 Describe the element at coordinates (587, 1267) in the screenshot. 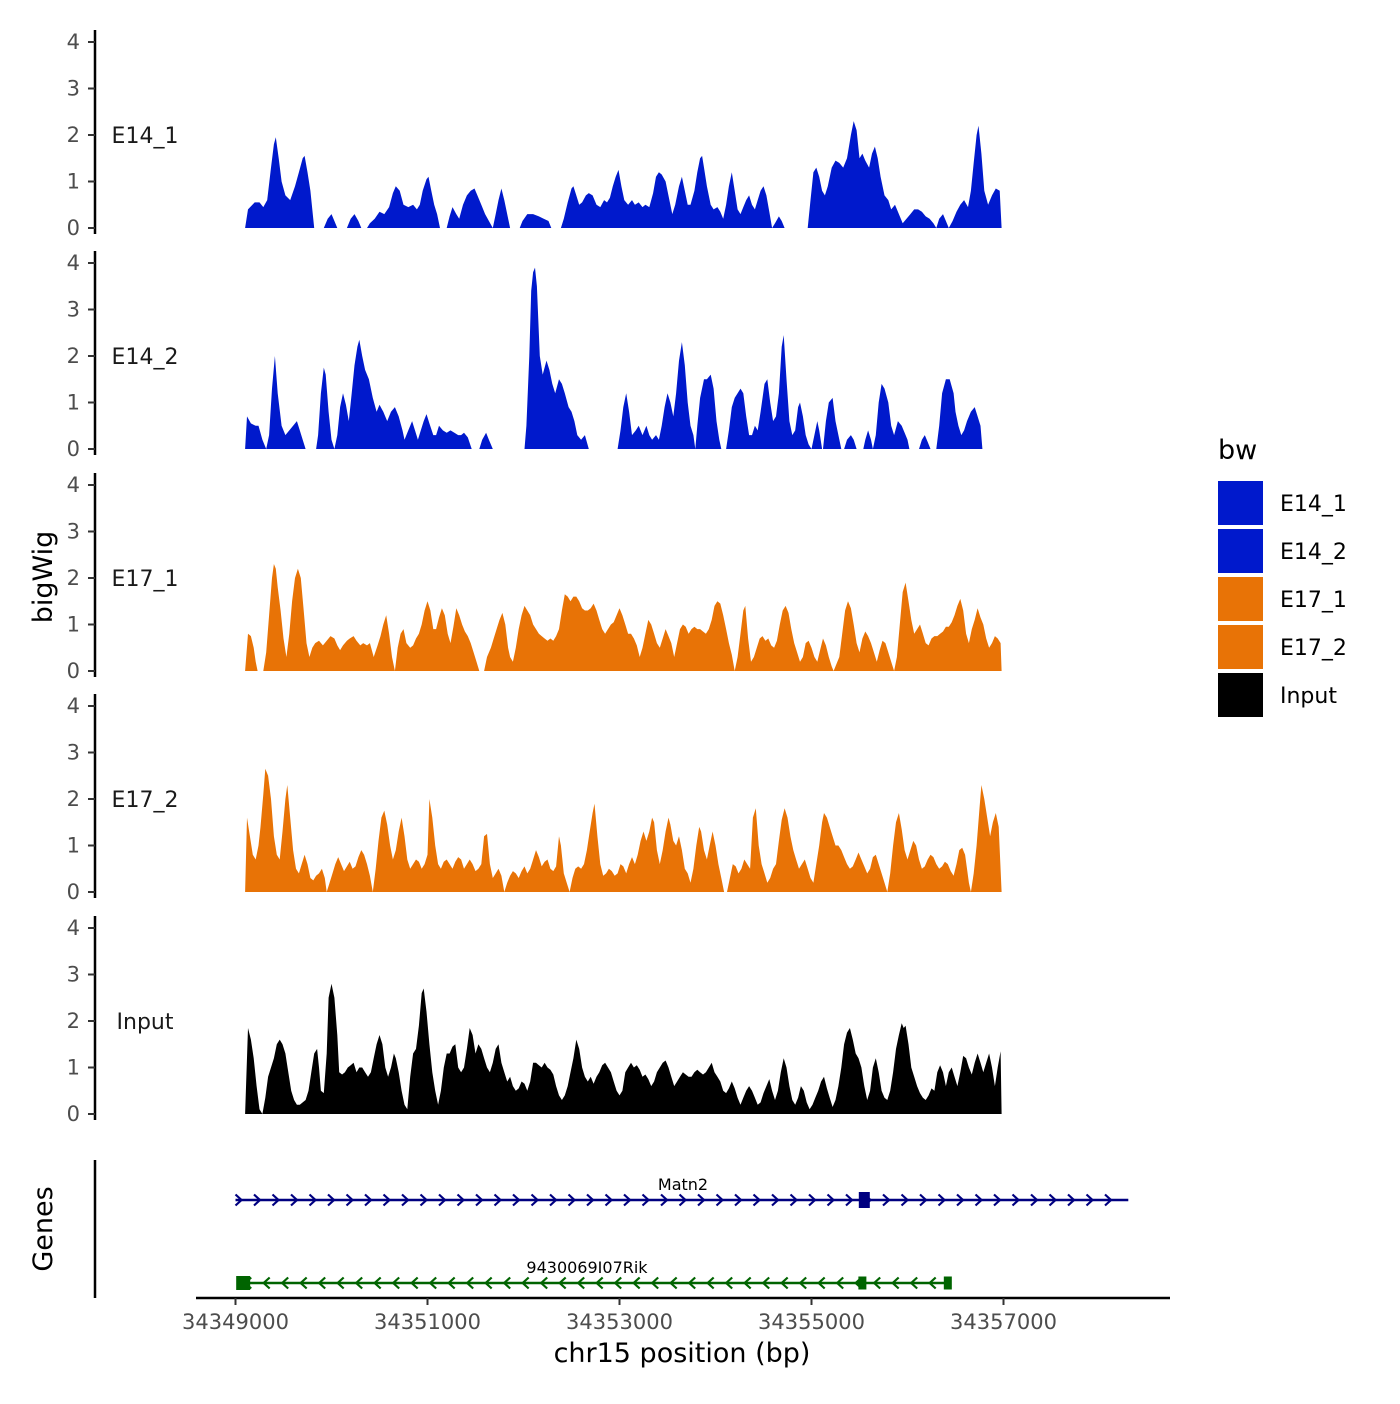

I see `gene-label: 9430069I07Rik` at that location.